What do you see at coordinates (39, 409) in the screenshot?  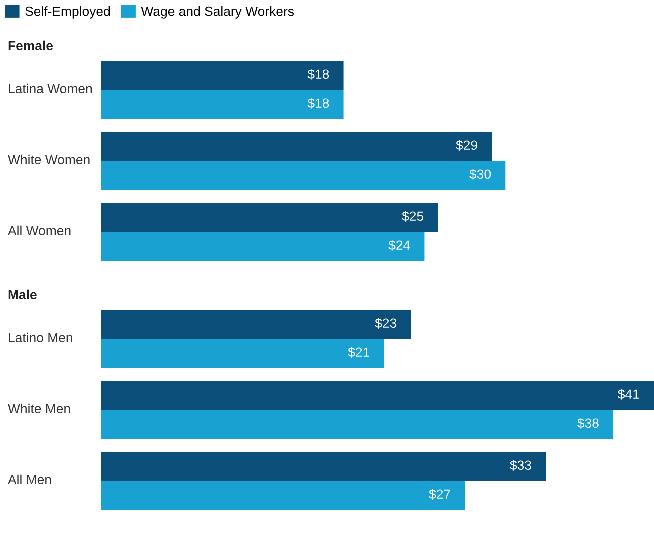 I see `y-tick-label: White Men` at bounding box center [39, 409].